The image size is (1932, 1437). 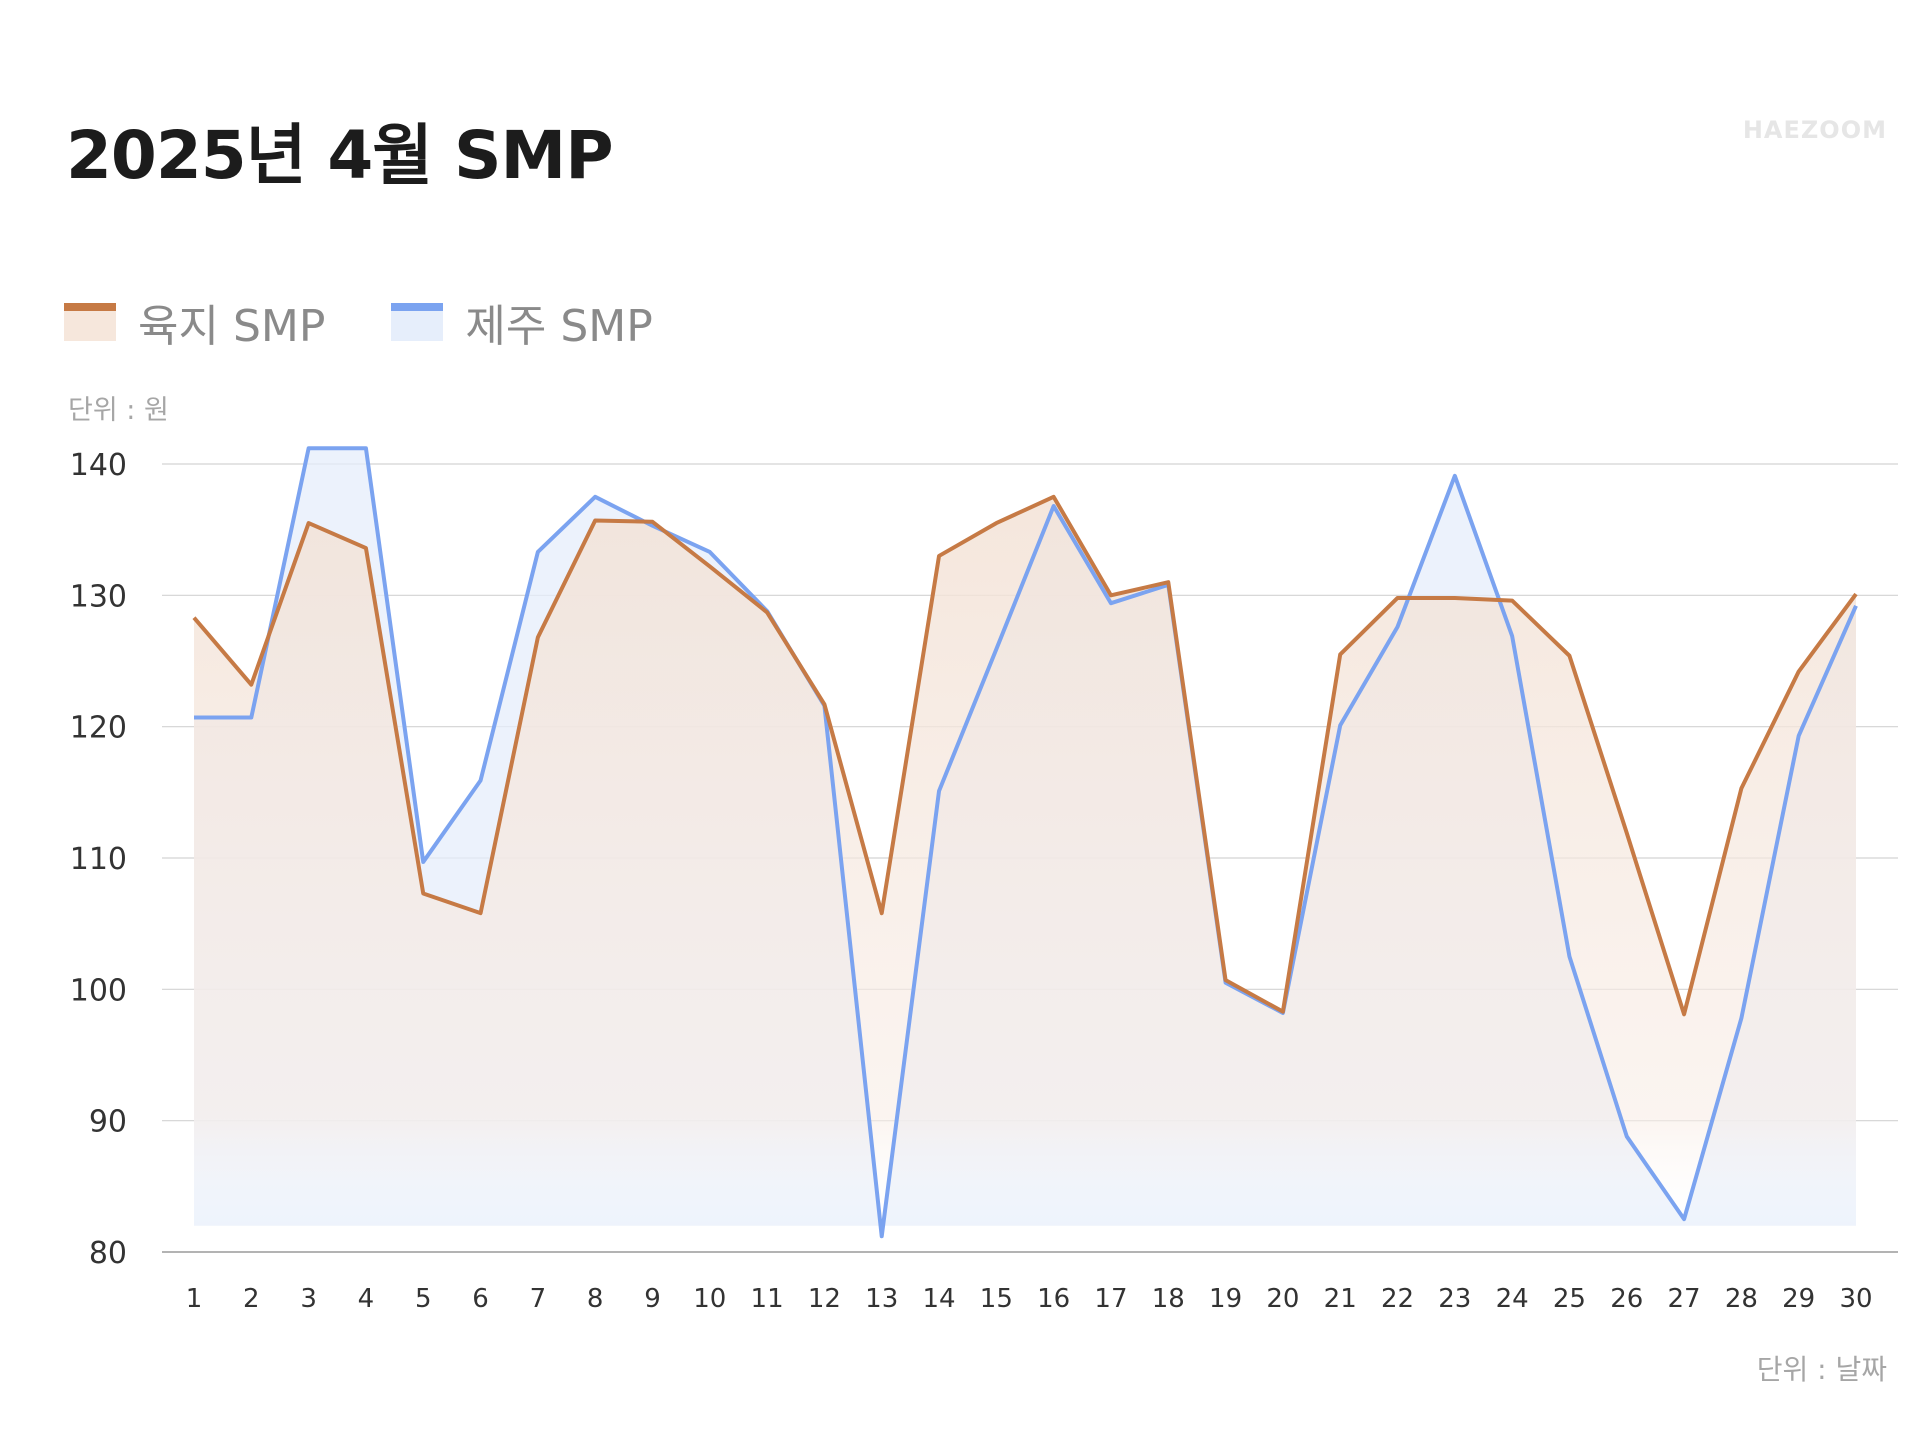 I want to click on x-tick-label: 2, so click(x=251, y=1299).